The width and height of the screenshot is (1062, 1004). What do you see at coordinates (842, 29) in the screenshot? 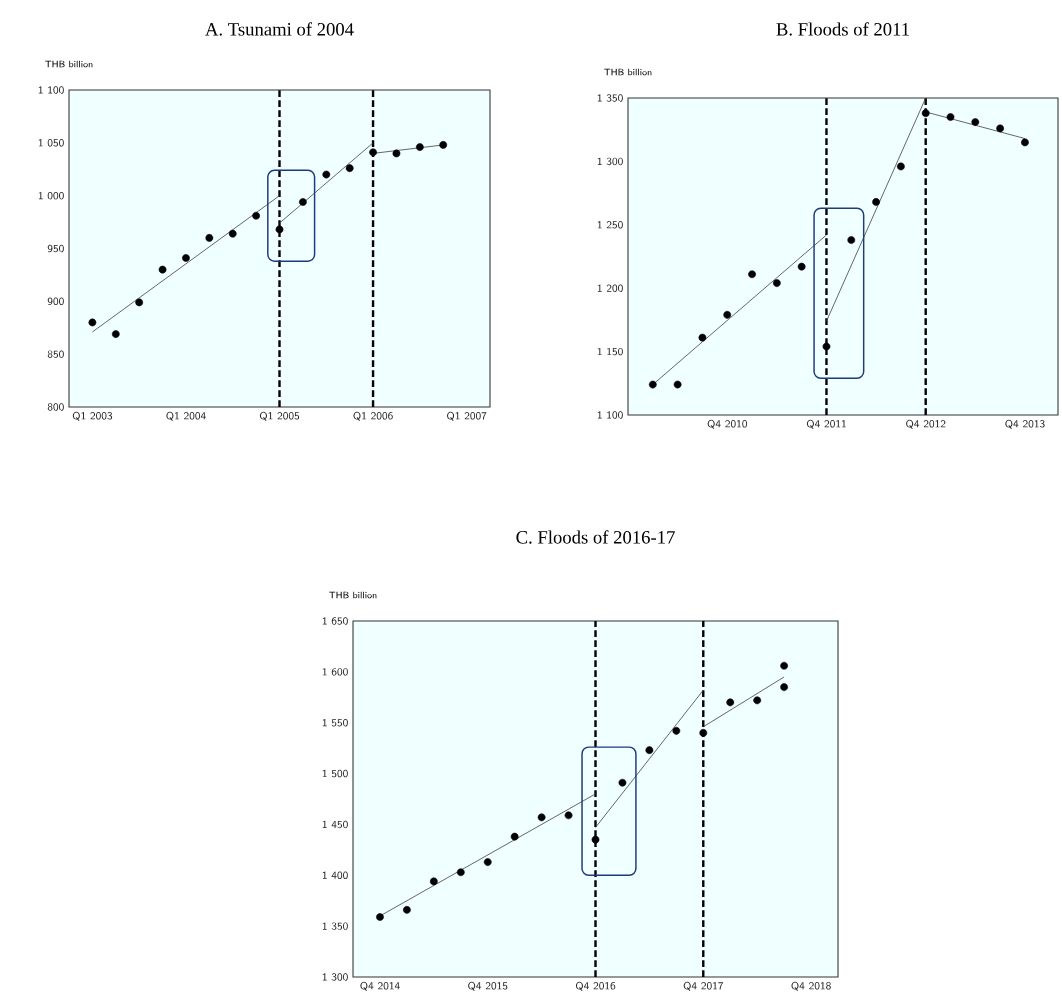
I see `chart-title: B. Floods of 2011` at bounding box center [842, 29].